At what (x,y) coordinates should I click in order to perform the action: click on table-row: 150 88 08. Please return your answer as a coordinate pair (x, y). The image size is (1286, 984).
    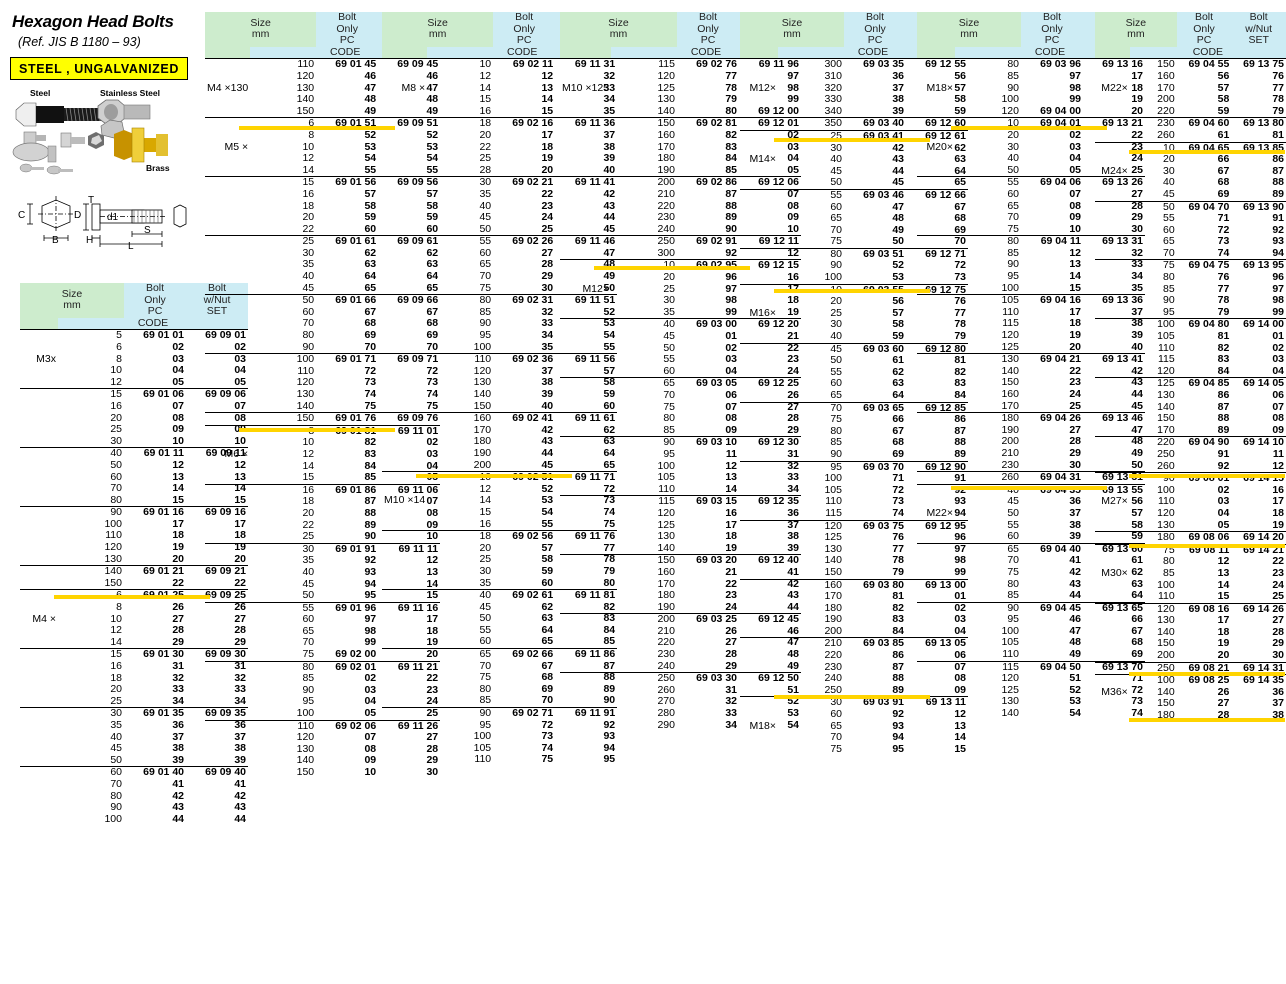
    Looking at the image, I should click on (1190, 419).